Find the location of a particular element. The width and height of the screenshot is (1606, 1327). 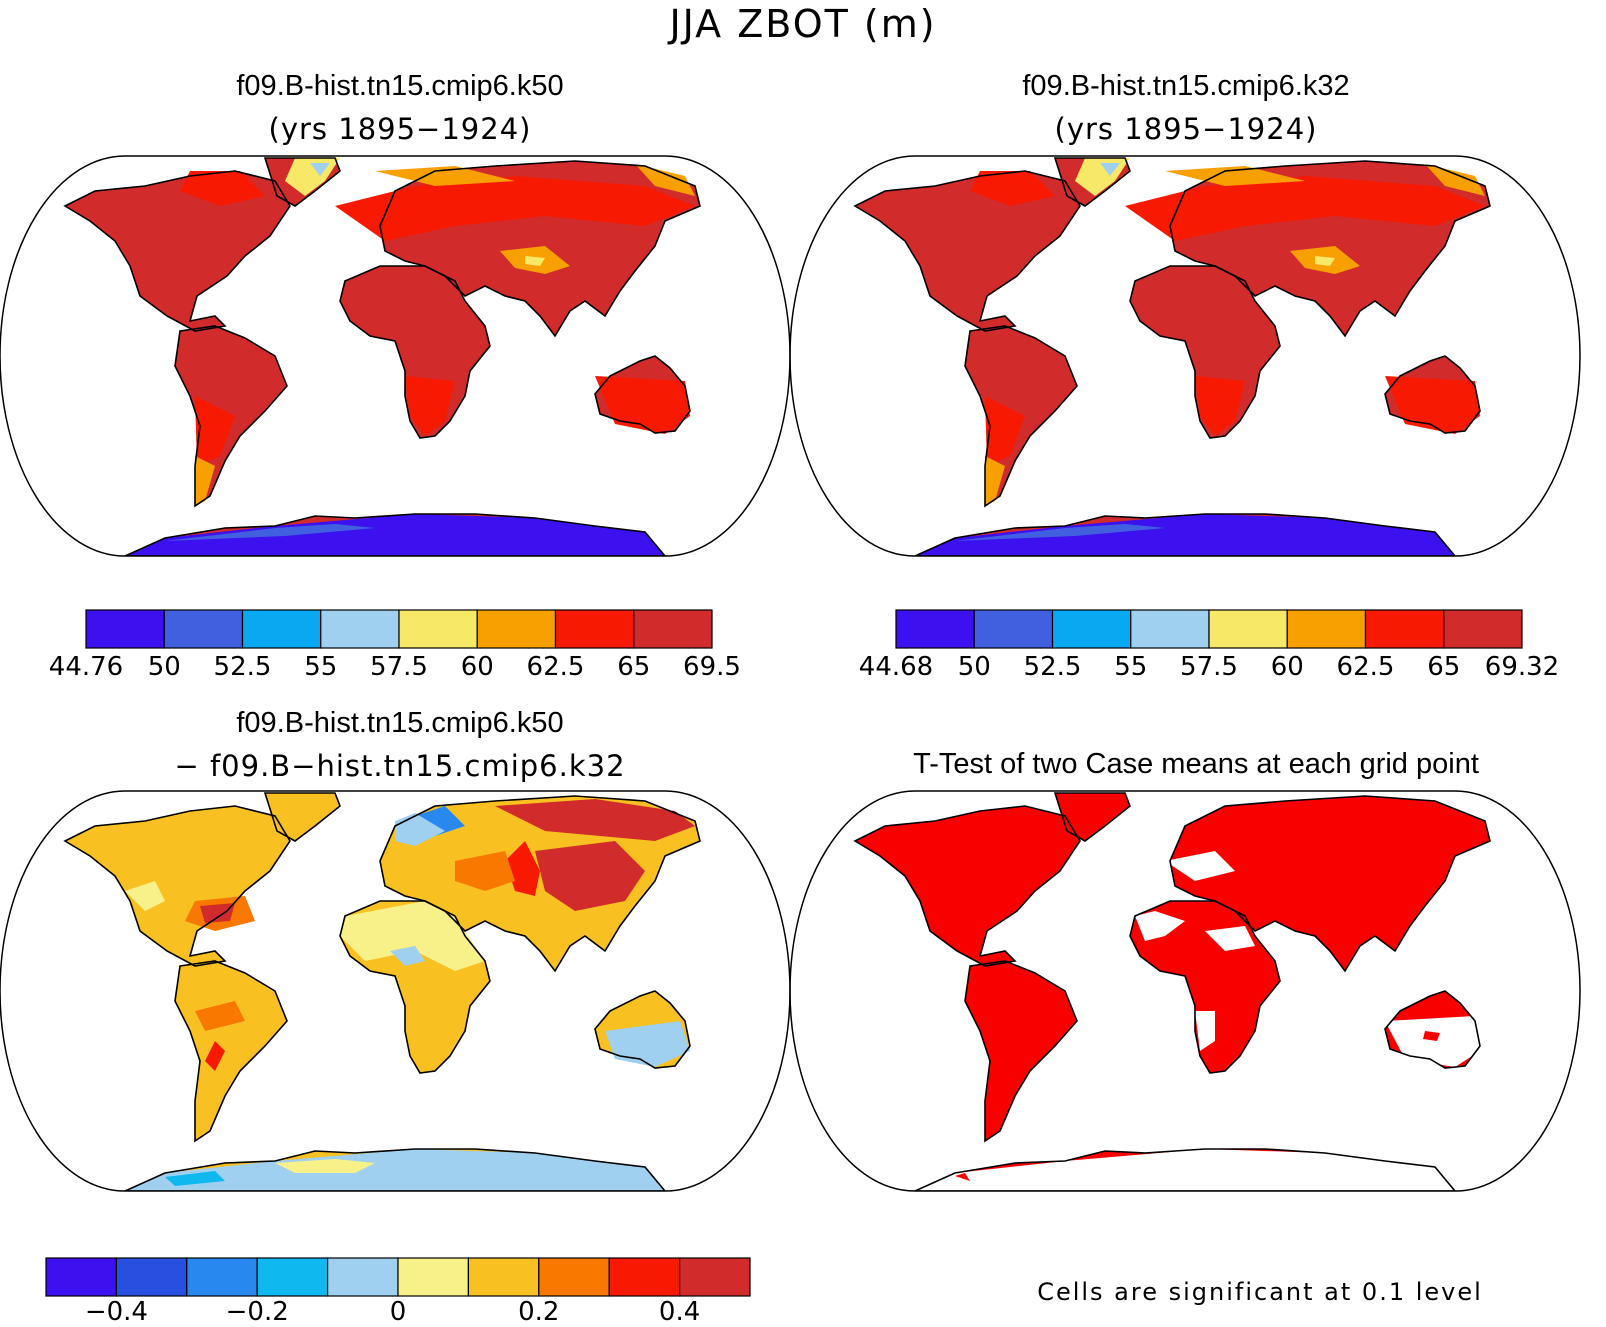

colorbar-tick-label: −0.4 is located at coordinates (116, 1312).